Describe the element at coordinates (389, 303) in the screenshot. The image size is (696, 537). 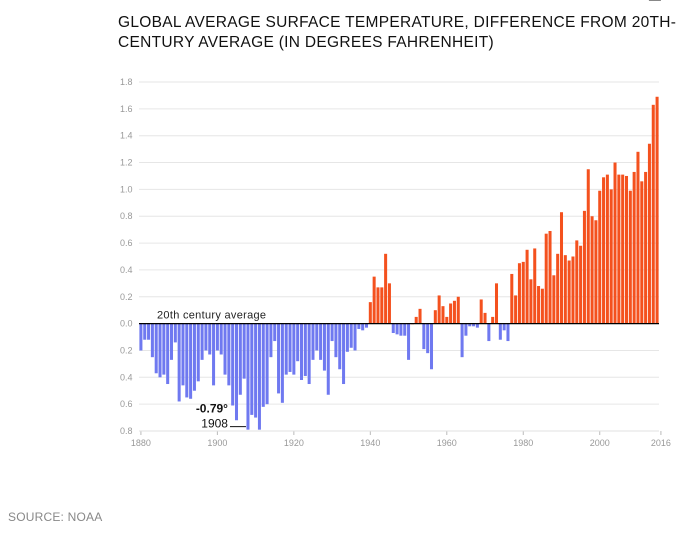
I see `bar-1945` at that location.